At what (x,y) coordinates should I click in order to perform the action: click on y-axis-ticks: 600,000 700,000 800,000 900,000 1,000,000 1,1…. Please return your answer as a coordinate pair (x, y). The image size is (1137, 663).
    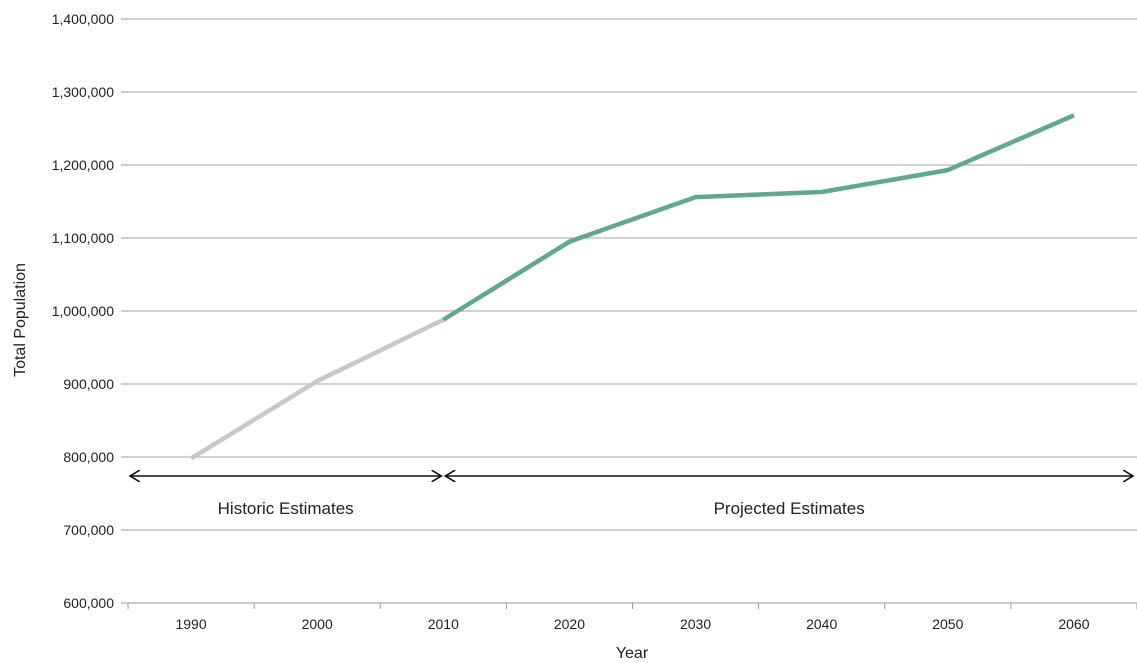
    Looking at the image, I should click on (90, 311).